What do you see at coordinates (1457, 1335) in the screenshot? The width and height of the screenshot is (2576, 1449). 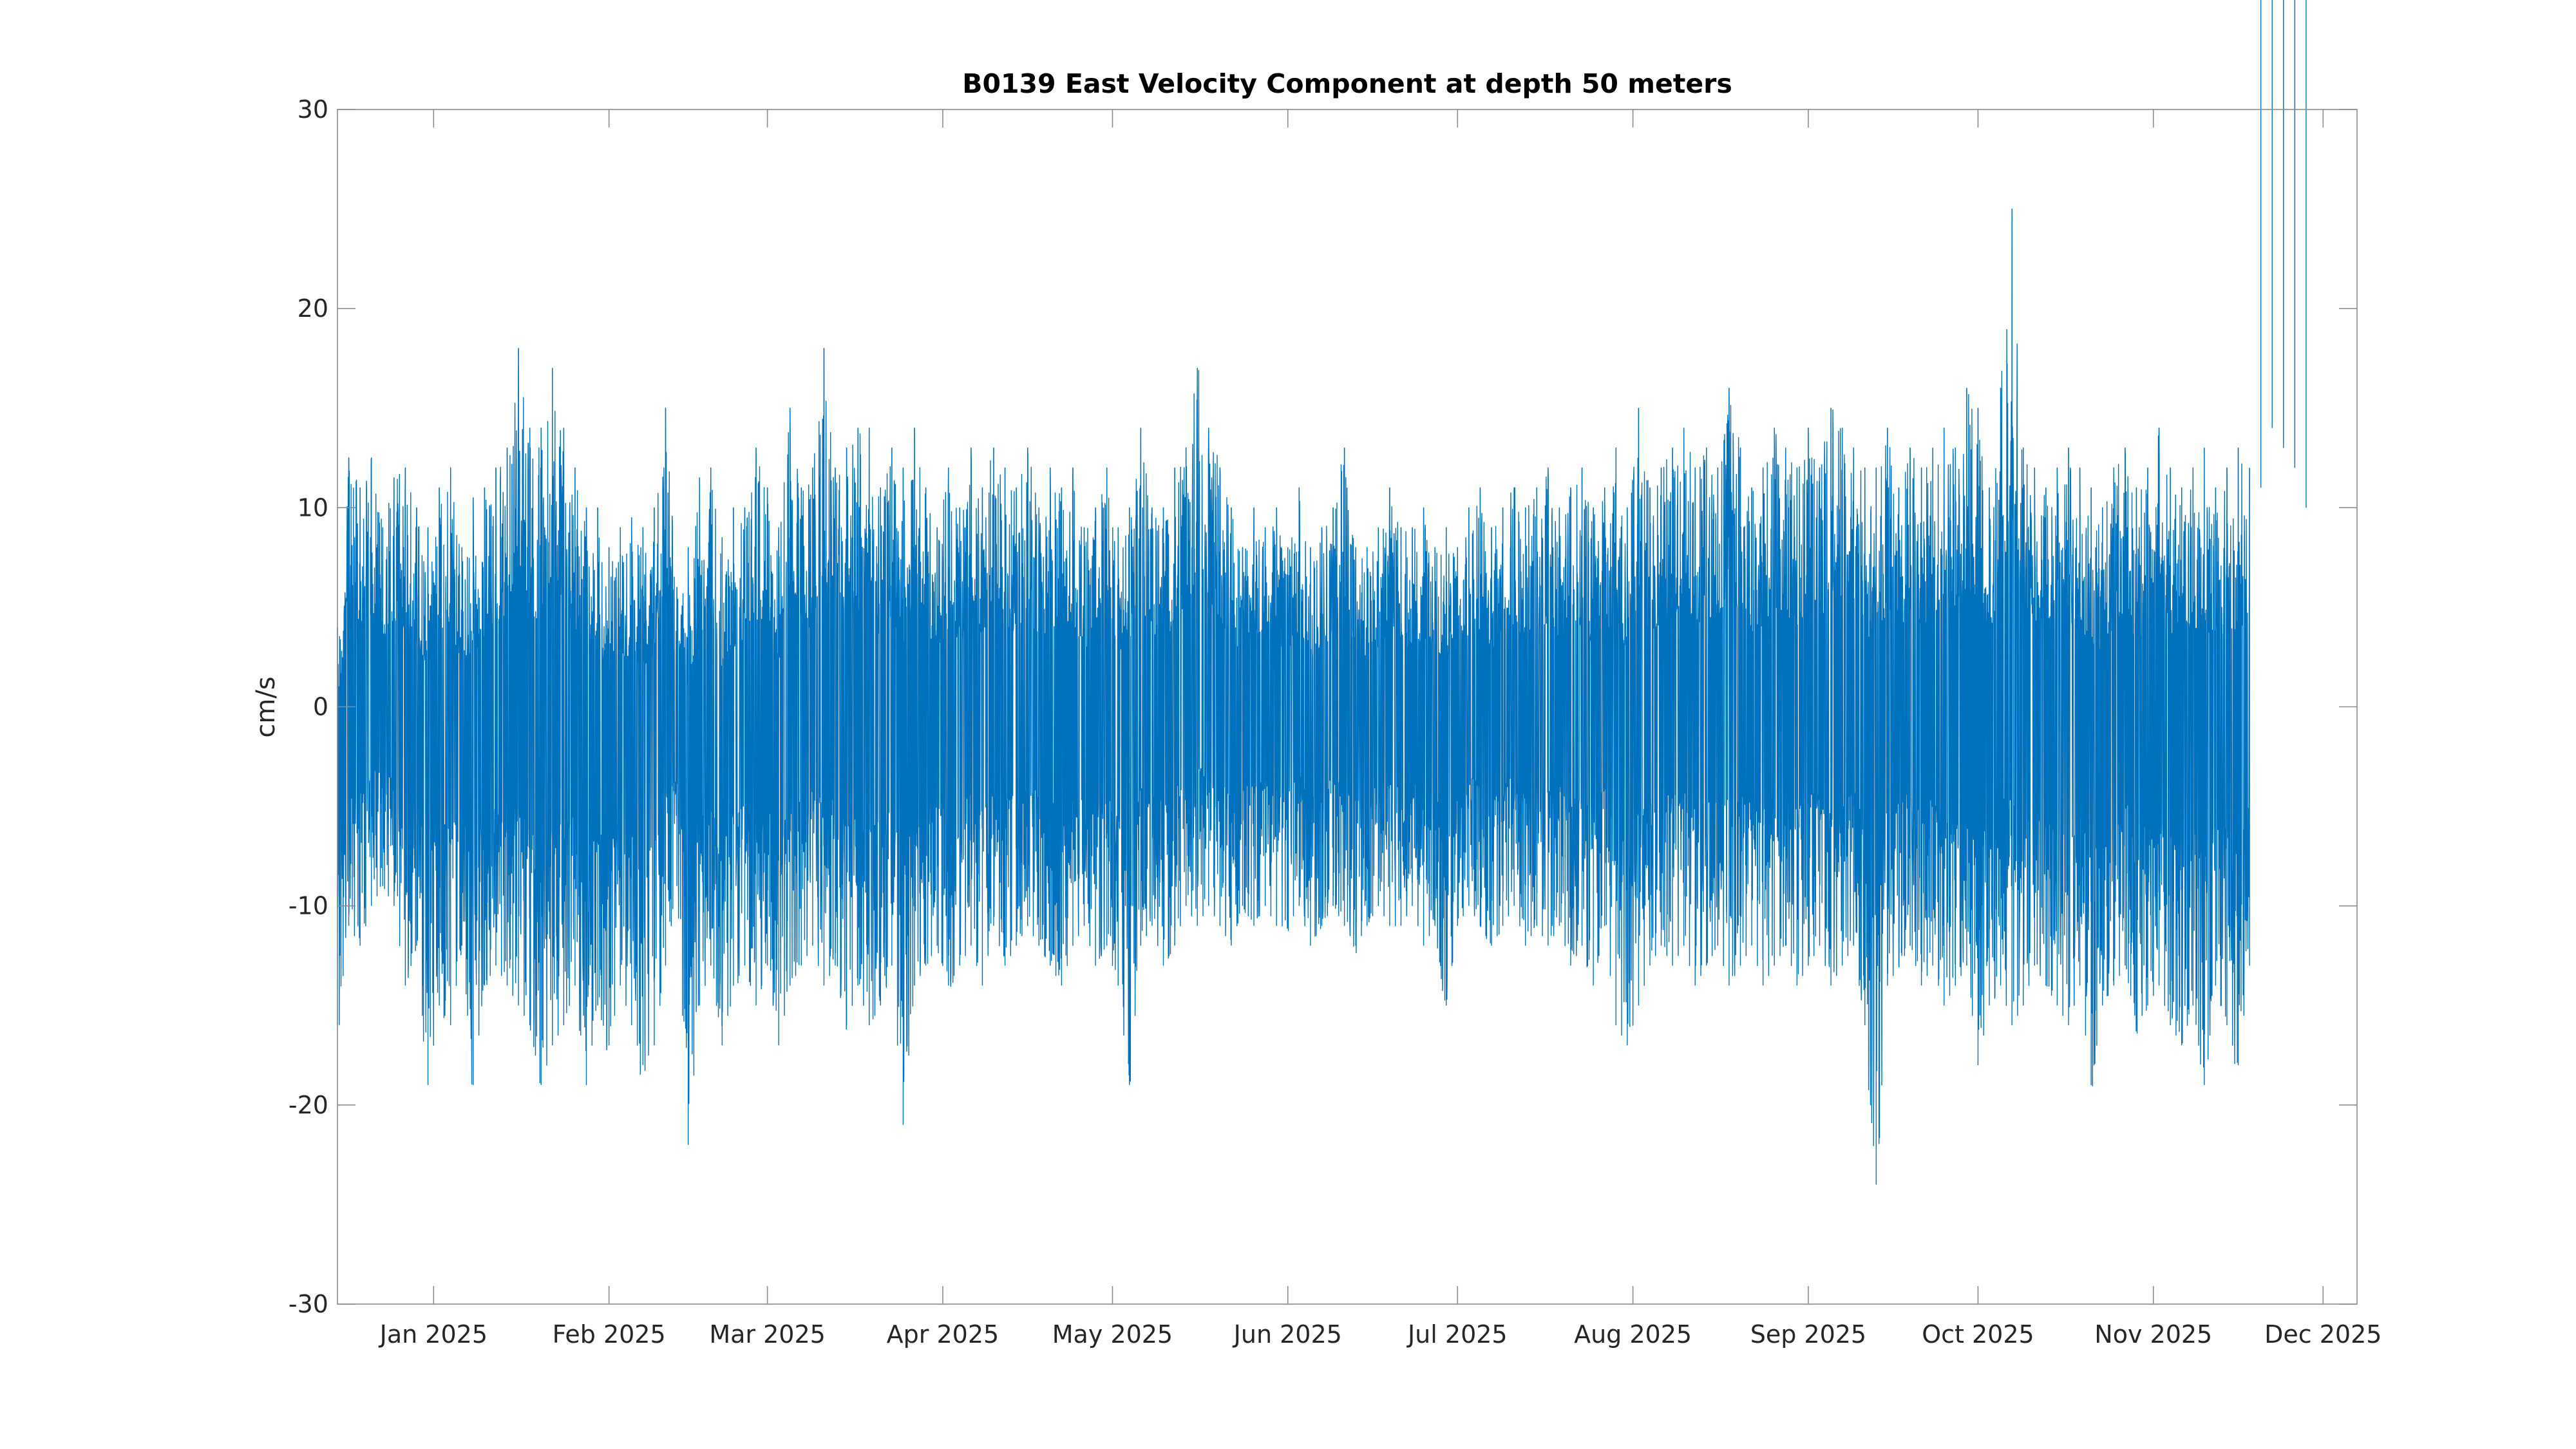 I see `x-tick-label: Jul 2025` at bounding box center [1457, 1335].